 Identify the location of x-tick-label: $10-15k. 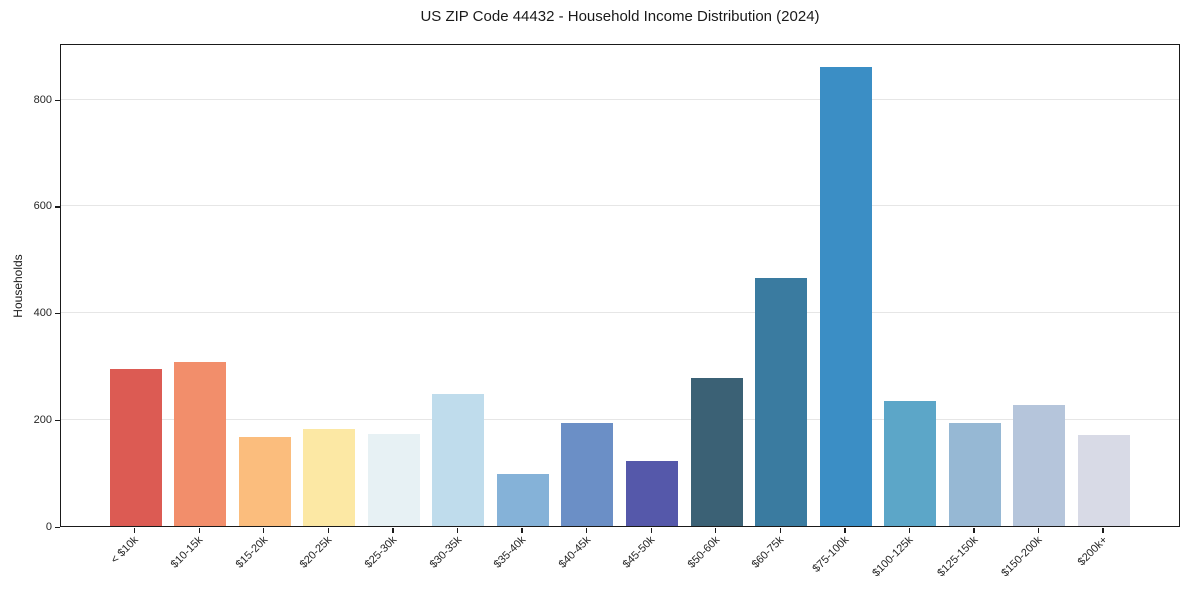
(187, 552).